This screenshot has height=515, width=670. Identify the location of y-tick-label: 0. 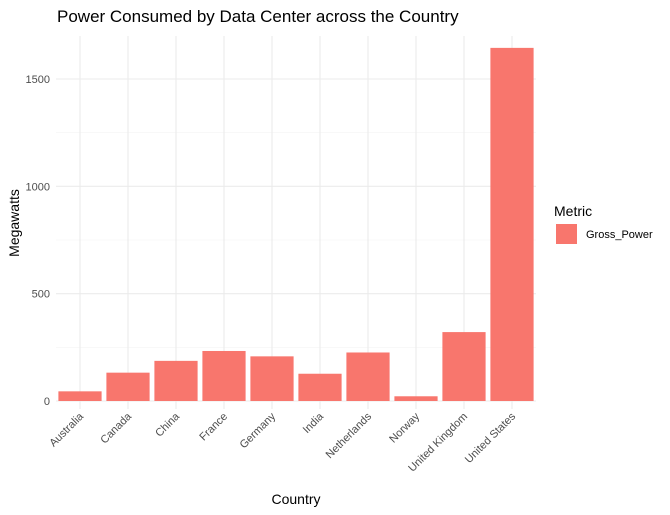
(47, 402).